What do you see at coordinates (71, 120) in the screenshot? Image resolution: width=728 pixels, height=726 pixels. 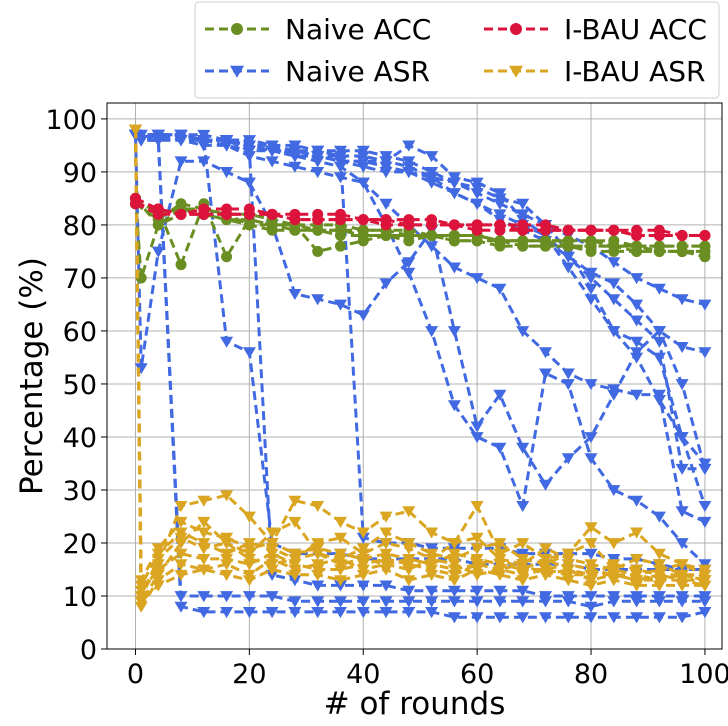 I see `y-tick-label: 100` at bounding box center [71, 120].